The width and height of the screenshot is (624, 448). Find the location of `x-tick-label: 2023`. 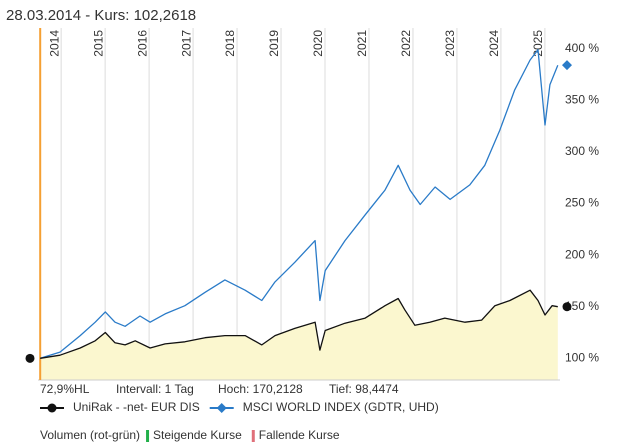

x-tick-label: 2023 is located at coordinates (450, 43).